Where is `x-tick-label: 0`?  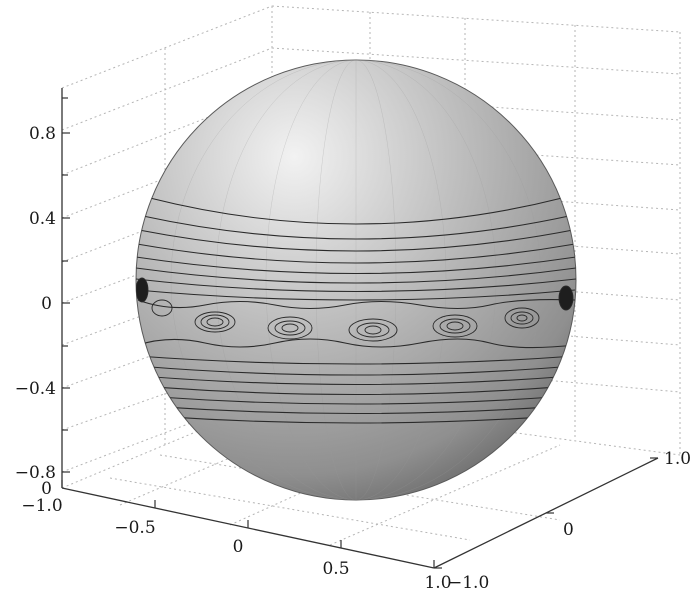
x-tick-label: 0 is located at coordinates (238, 547).